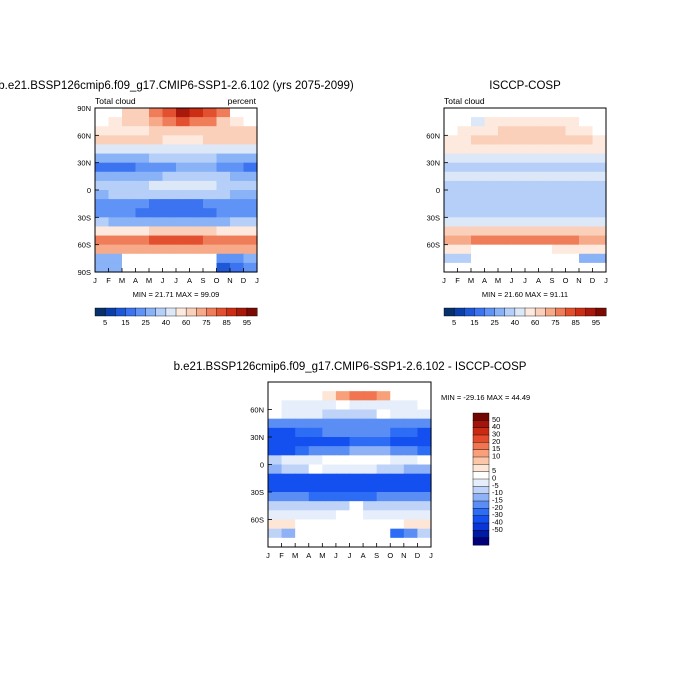 The image size is (700, 700). Describe the element at coordinates (497, 514) in the screenshot. I see `colorbar-label: -30` at that location.